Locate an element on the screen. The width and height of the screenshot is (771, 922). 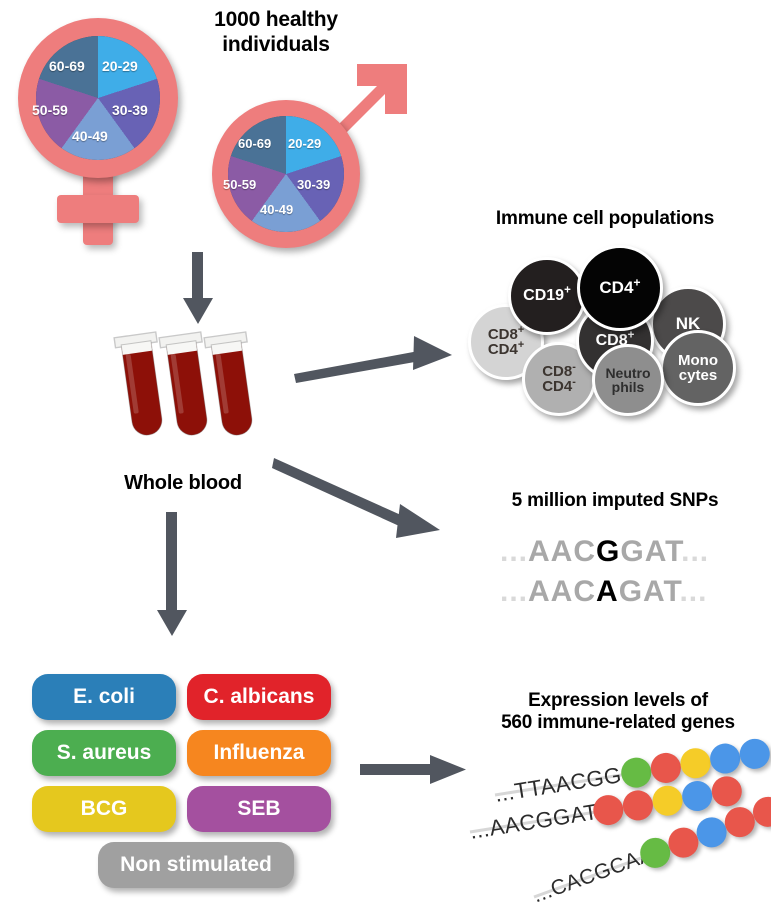
pie-slice-group-female is located at coordinates (98, 98).